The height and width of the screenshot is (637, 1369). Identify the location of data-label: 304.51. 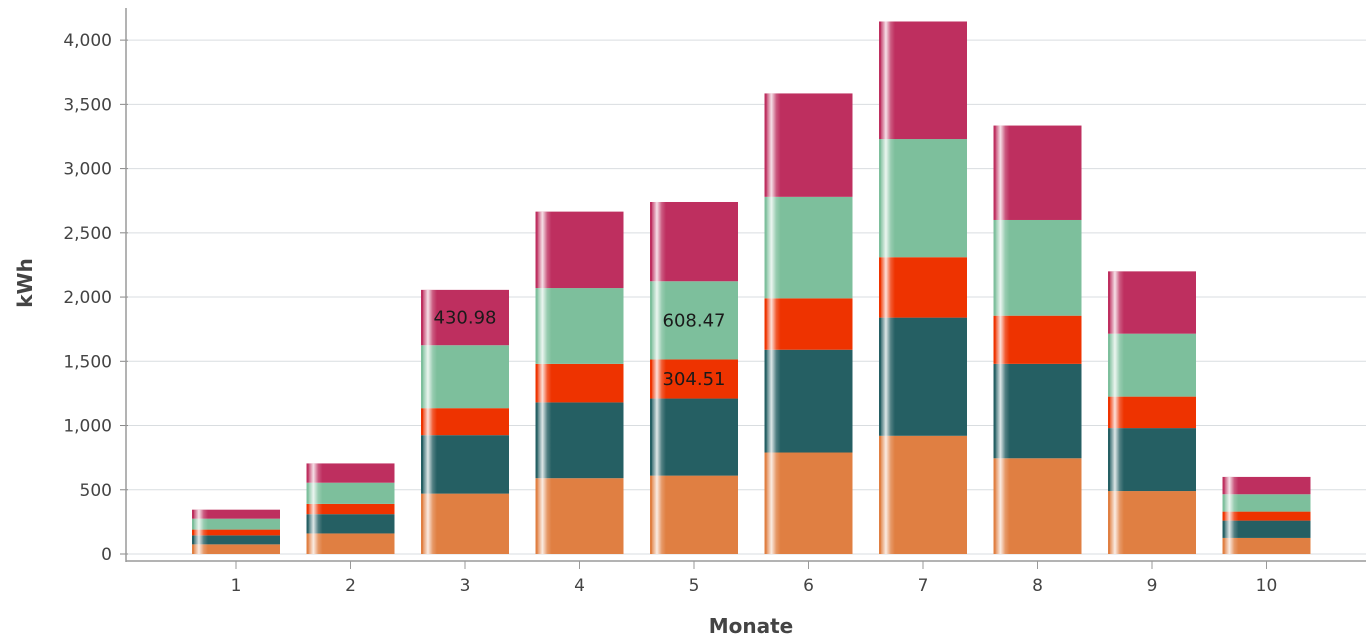
(694, 379).